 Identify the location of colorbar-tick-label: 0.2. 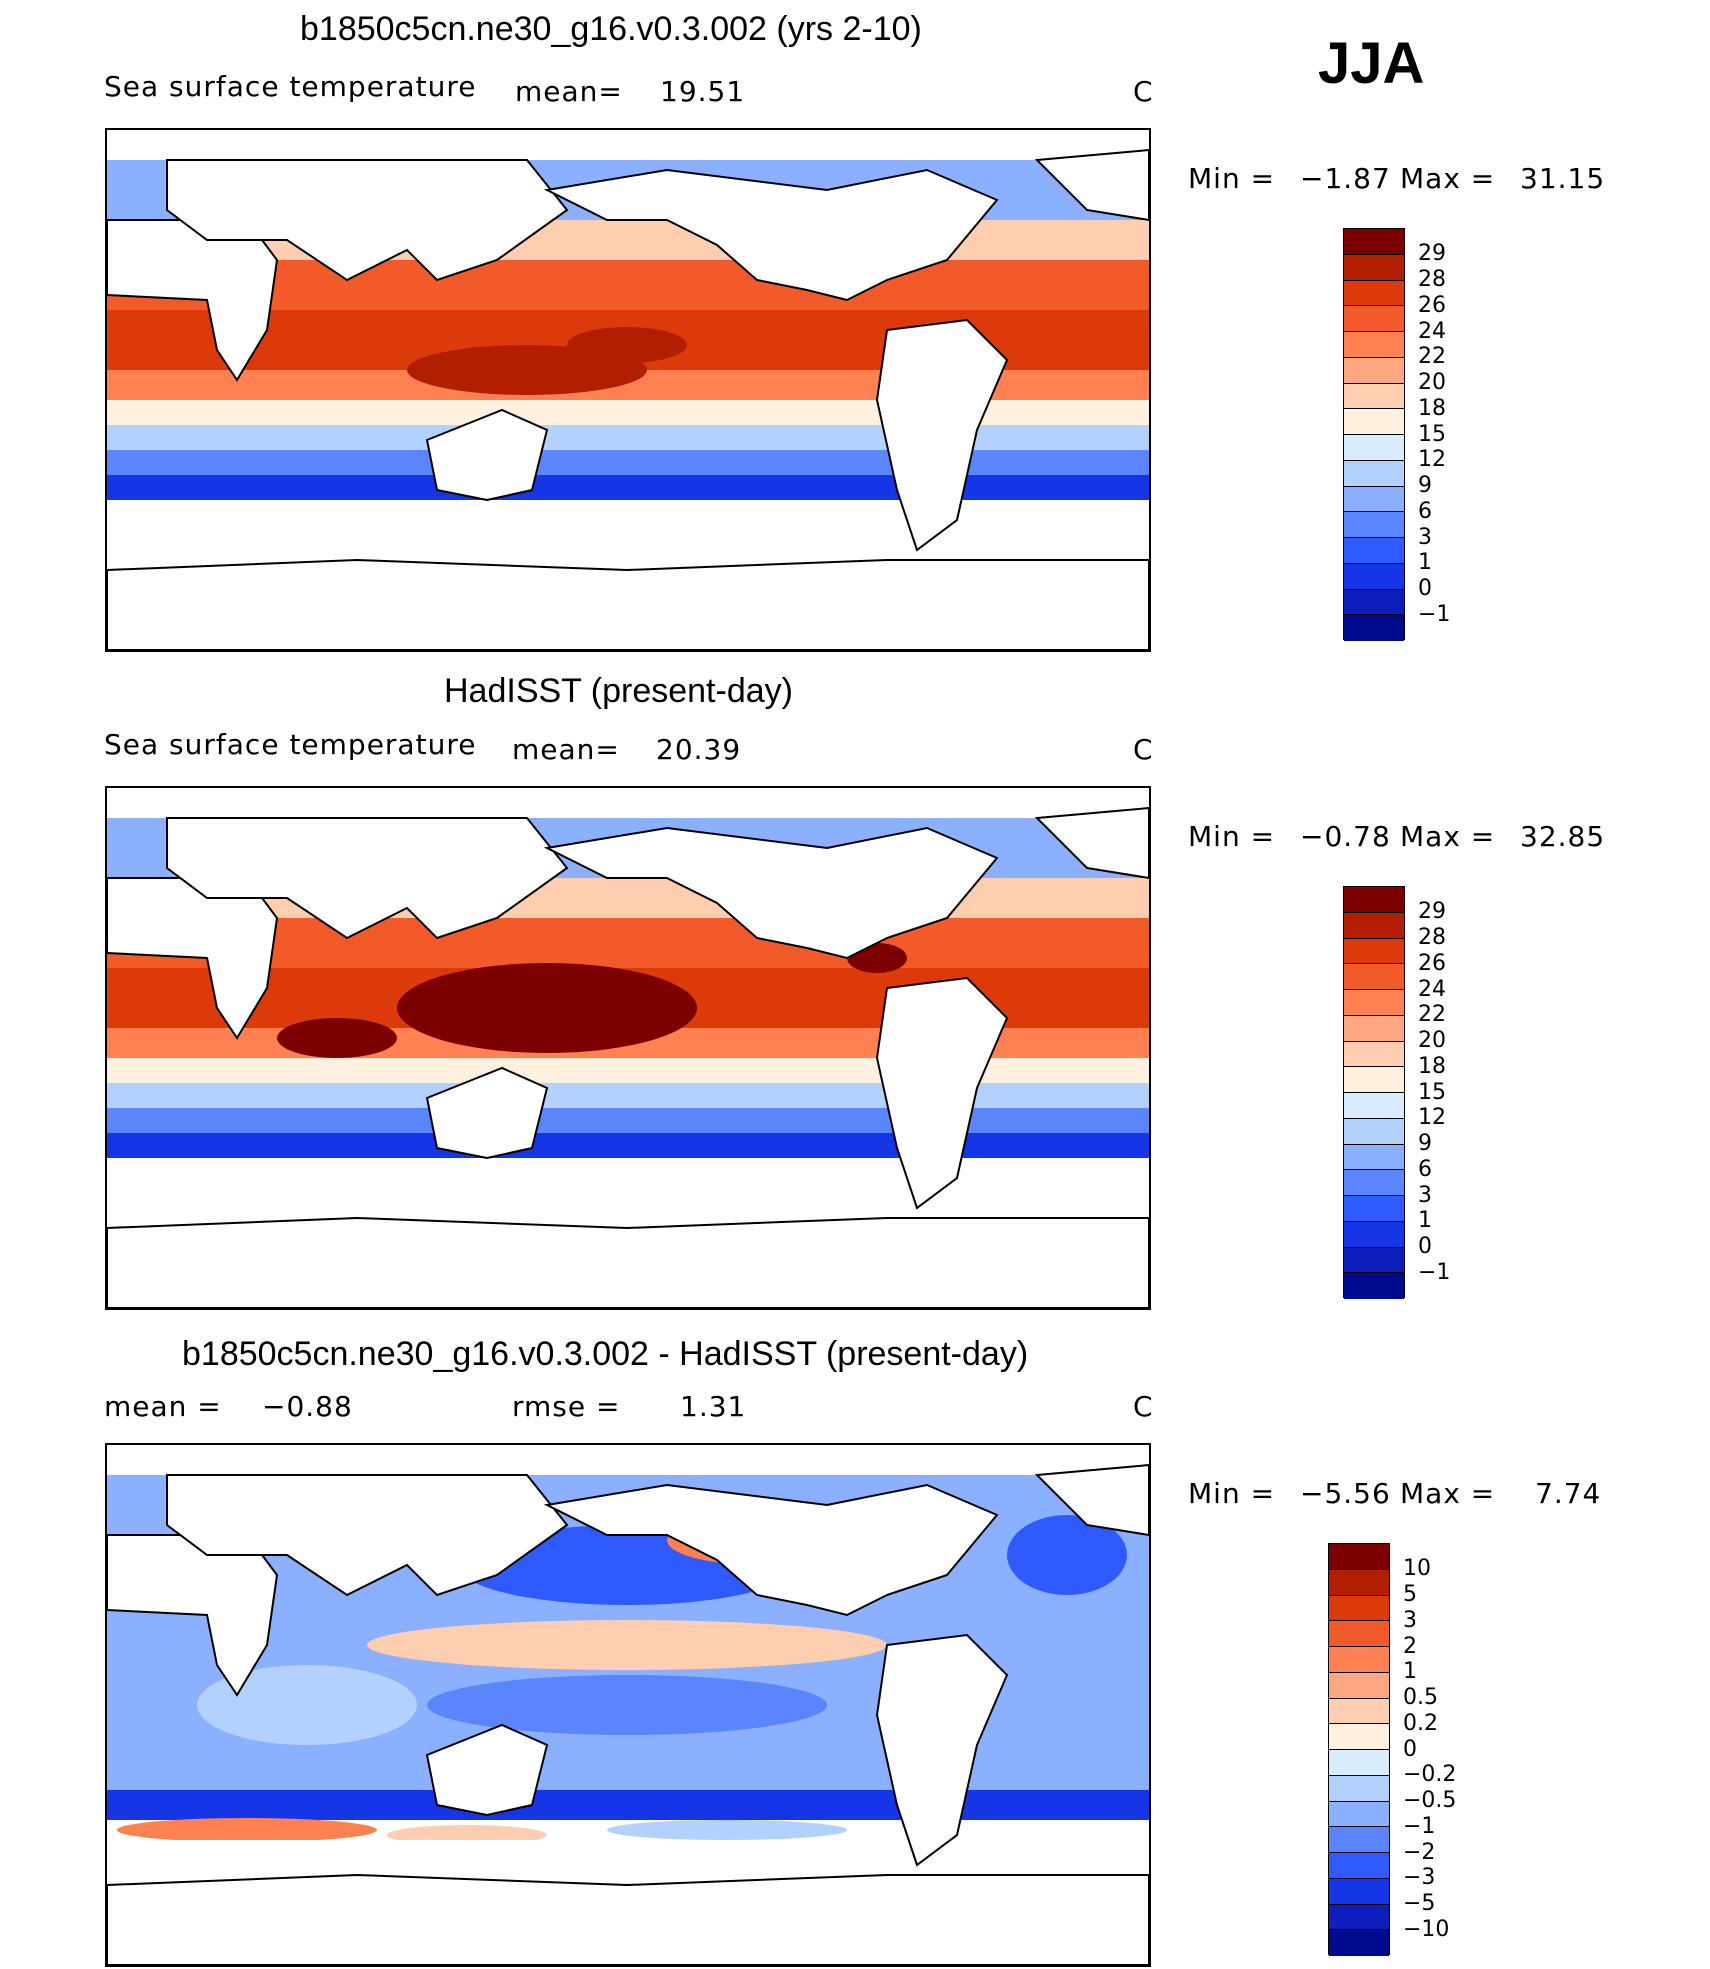
(1420, 1723).